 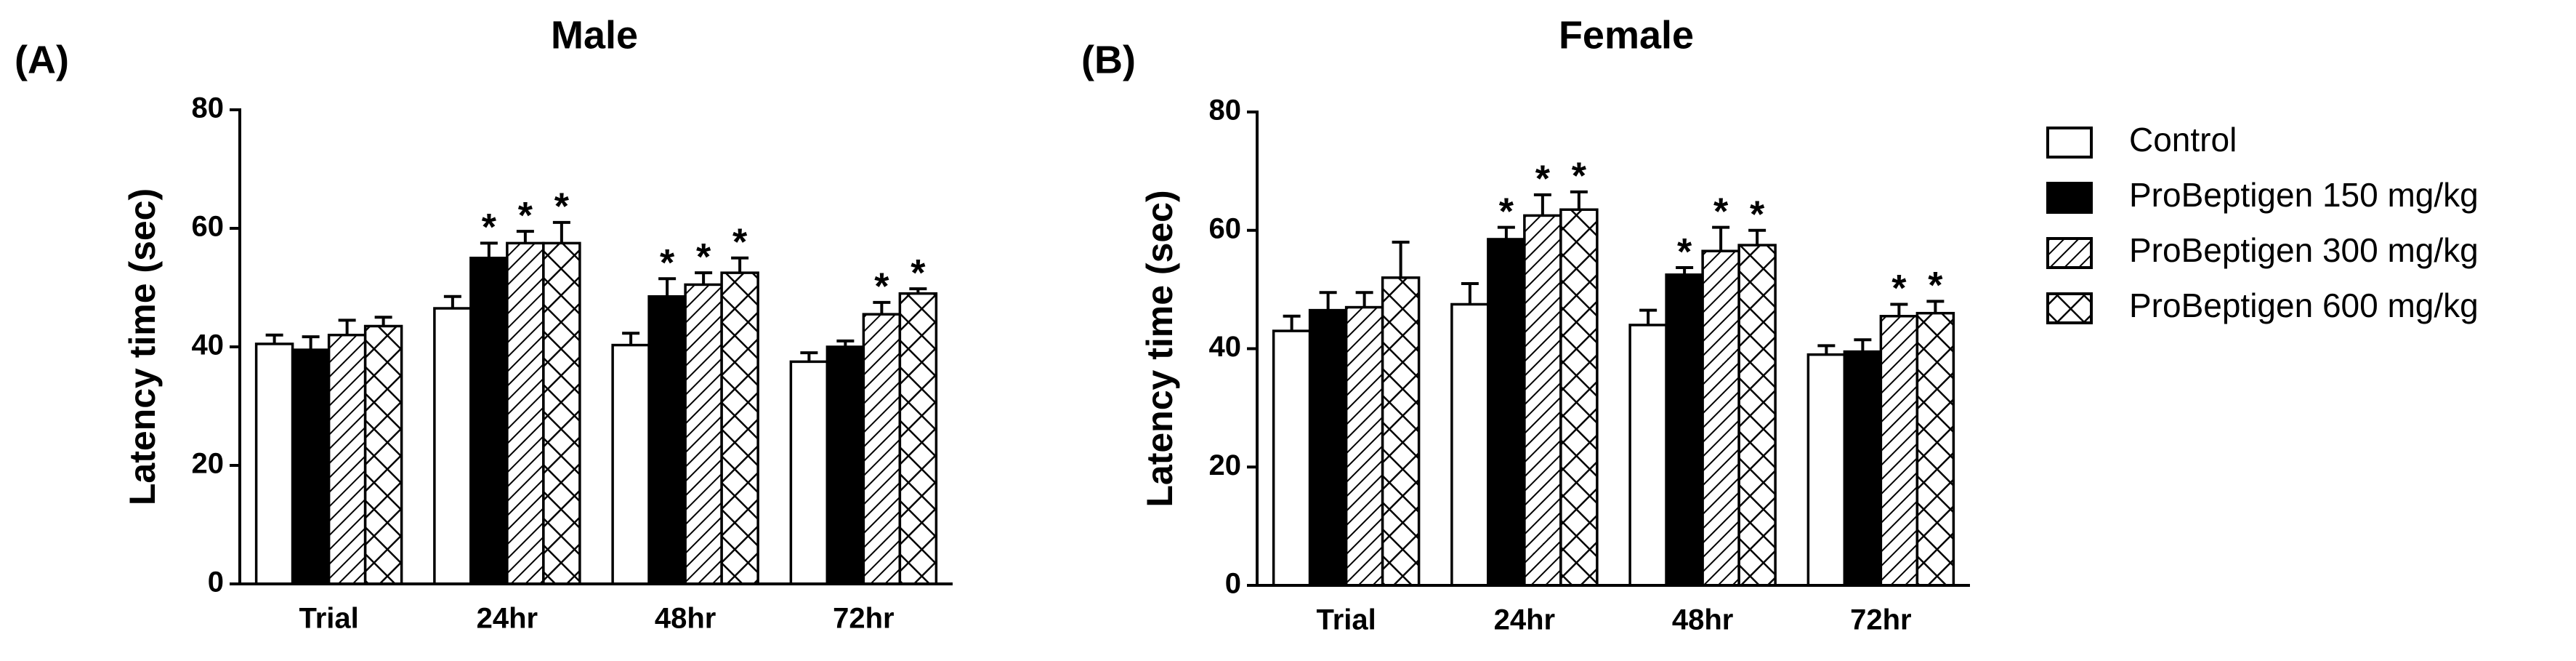 I want to click on chart-title: Female, so click(x=1627, y=35).